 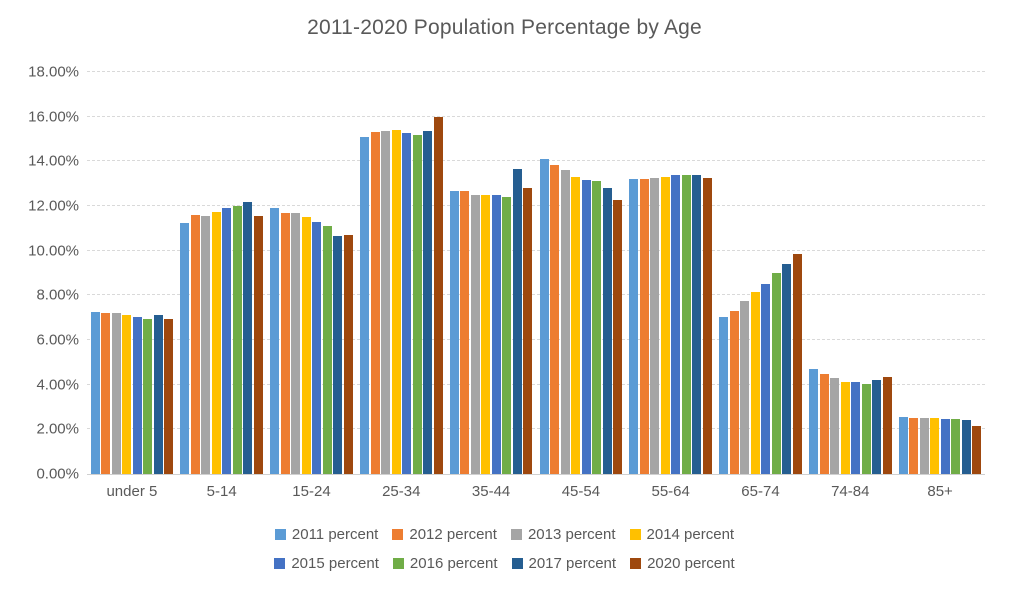 What do you see at coordinates (453, 534) in the screenshot?
I see `legend-label: 2012 percent` at bounding box center [453, 534].